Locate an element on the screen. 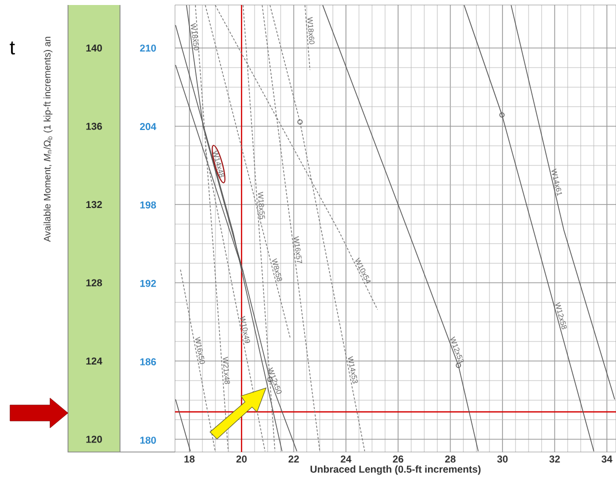 Image resolution: width=616 pixels, height=487 pixels. y-axis-title: Available Moment, M$_{n}$/Ω$_{b}$ (1 kip-ft increments) an is located at coordinates (48, 139).